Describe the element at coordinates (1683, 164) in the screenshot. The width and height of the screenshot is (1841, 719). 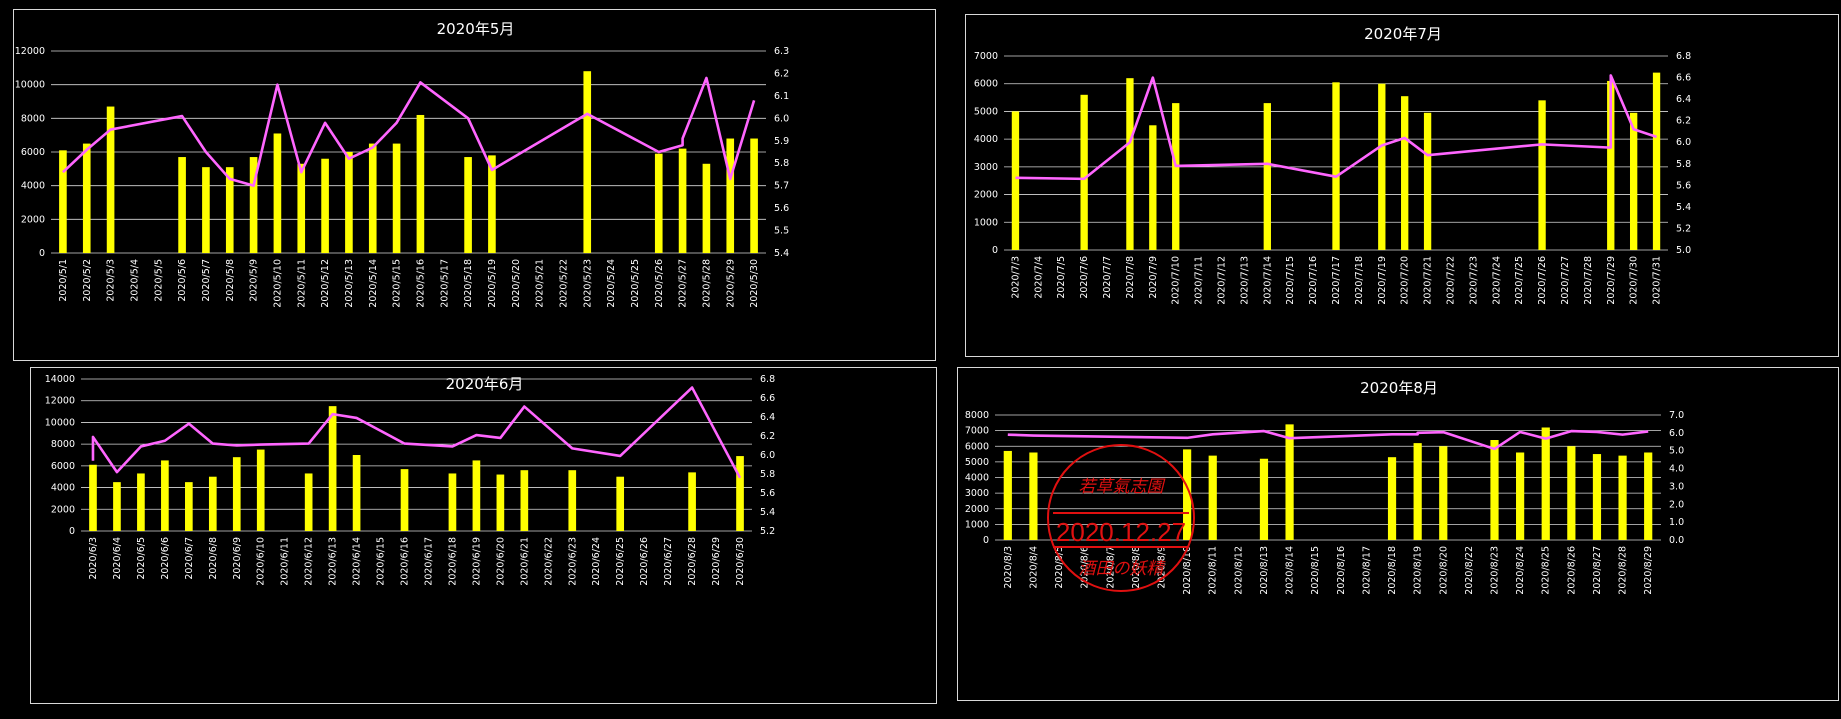
I see `y-right-tick-label: 5.8` at that location.